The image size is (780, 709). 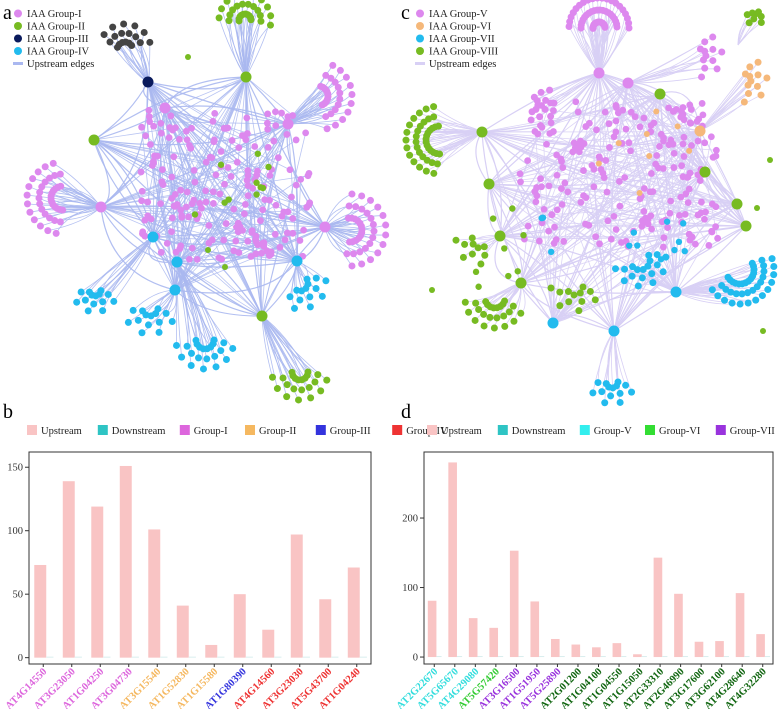 What do you see at coordinates (553, 323) in the screenshot?
I see `hub-node` at bounding box center [553, 323].